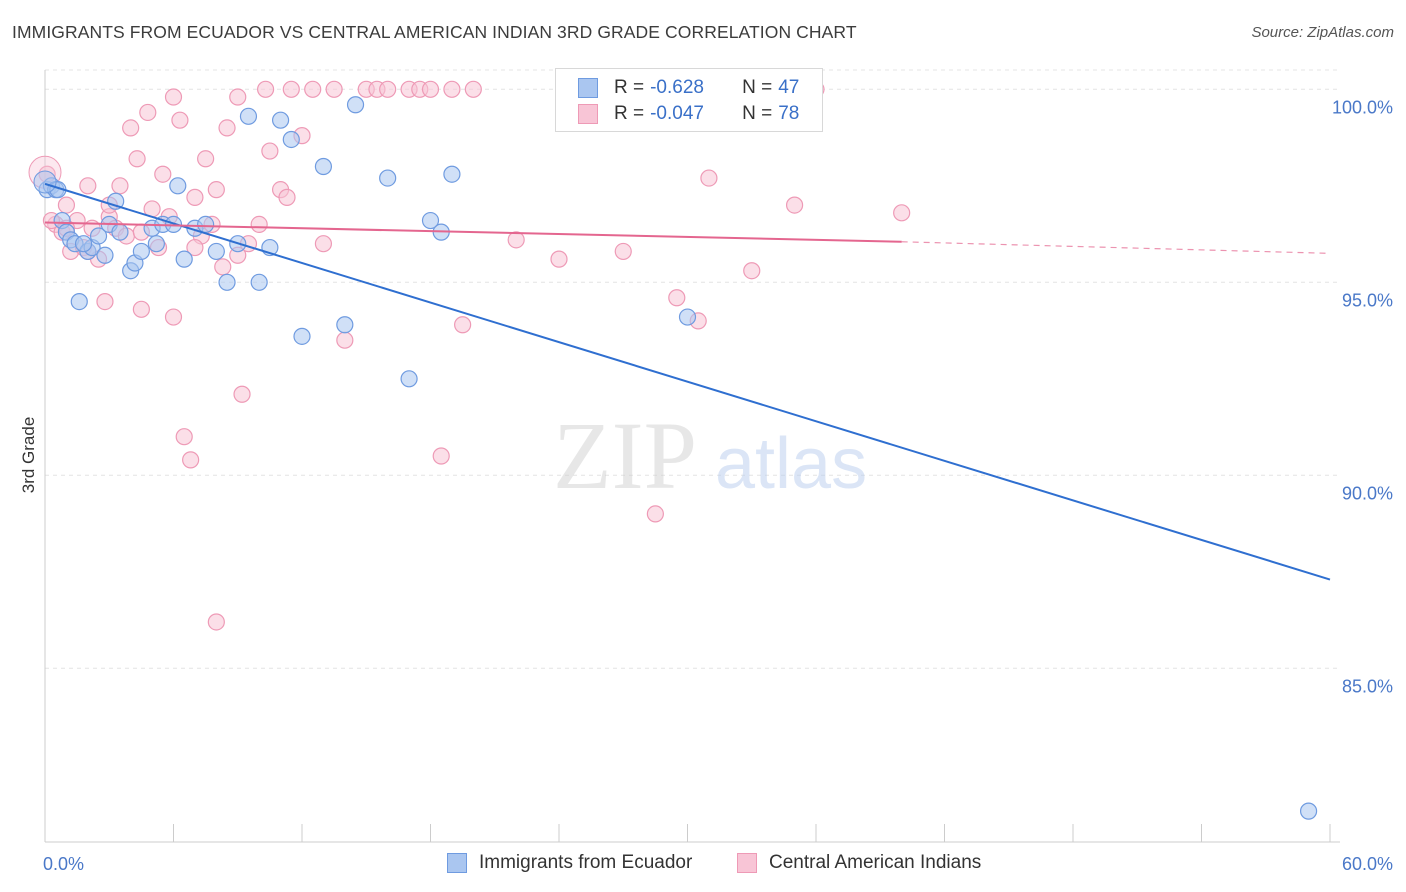  What do you see at coordinates (1362, 107) in the screenshot?
I see `y-tick-label: 100.0%` at bounding box center [1362, 107].